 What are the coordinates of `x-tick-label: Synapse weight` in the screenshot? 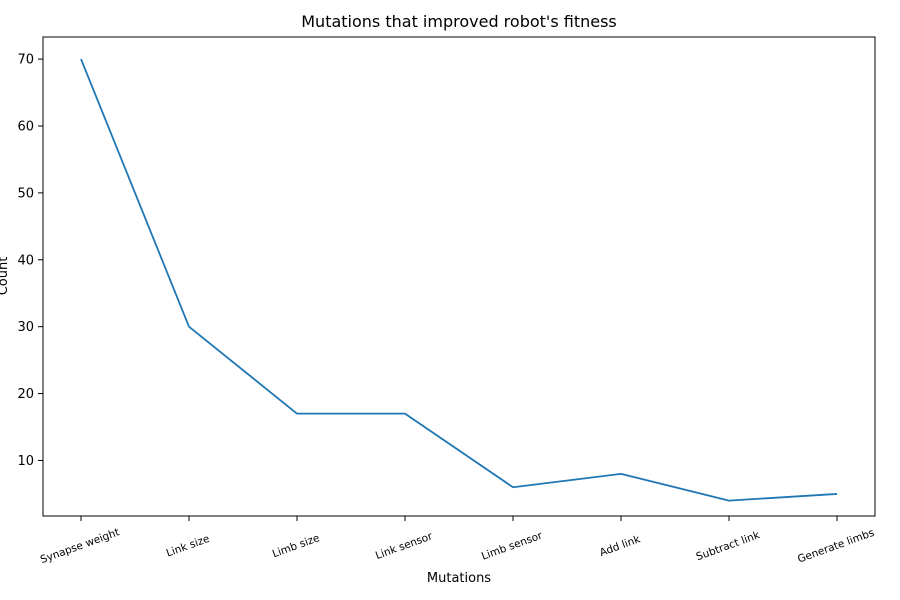 It's located at (80, 546).